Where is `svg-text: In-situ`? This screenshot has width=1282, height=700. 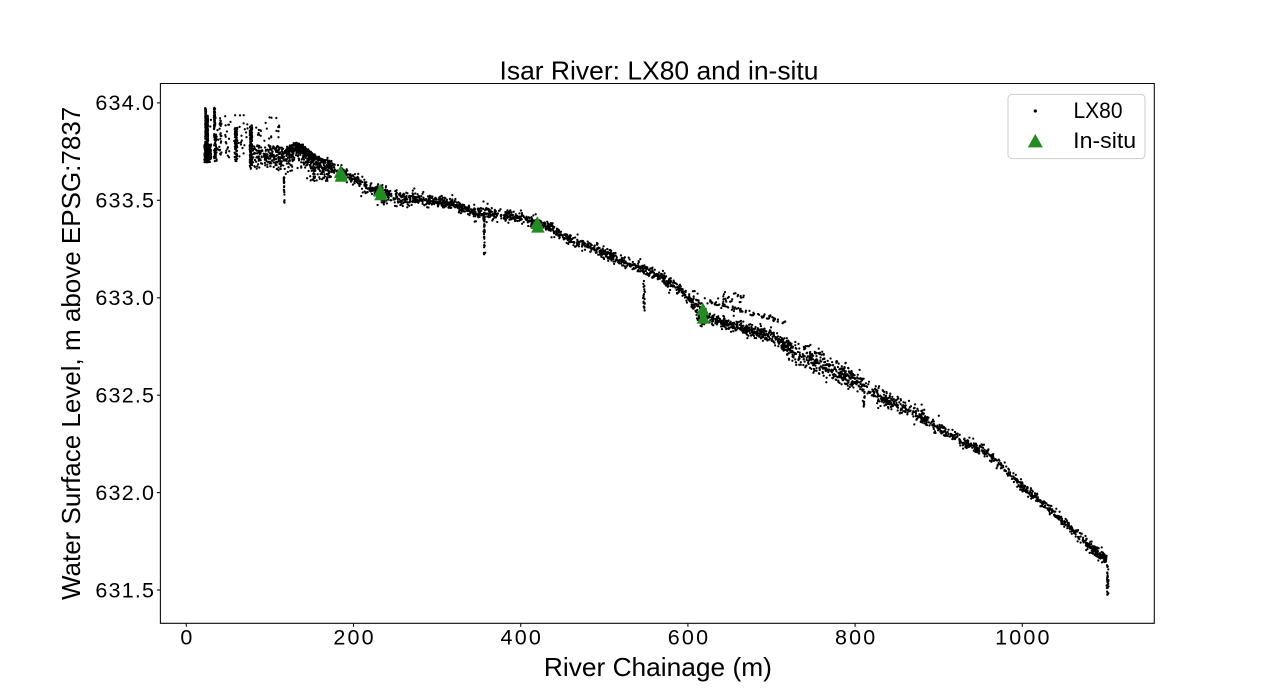 svg-text: In-situ is located at coordinates (1104, 140).